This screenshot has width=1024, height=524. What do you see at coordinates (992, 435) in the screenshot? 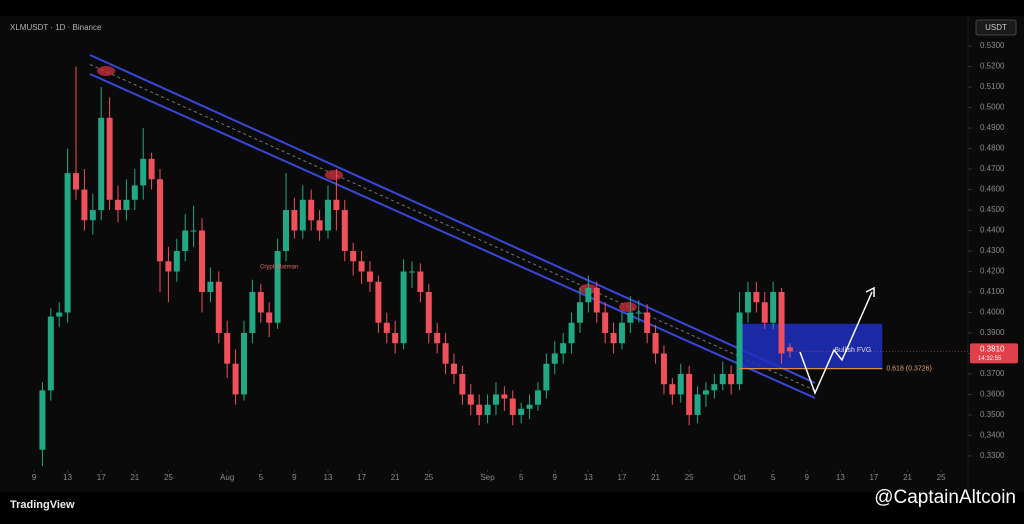
I see `y-tick-label: 0.3400` at bounding box center [992, 435].